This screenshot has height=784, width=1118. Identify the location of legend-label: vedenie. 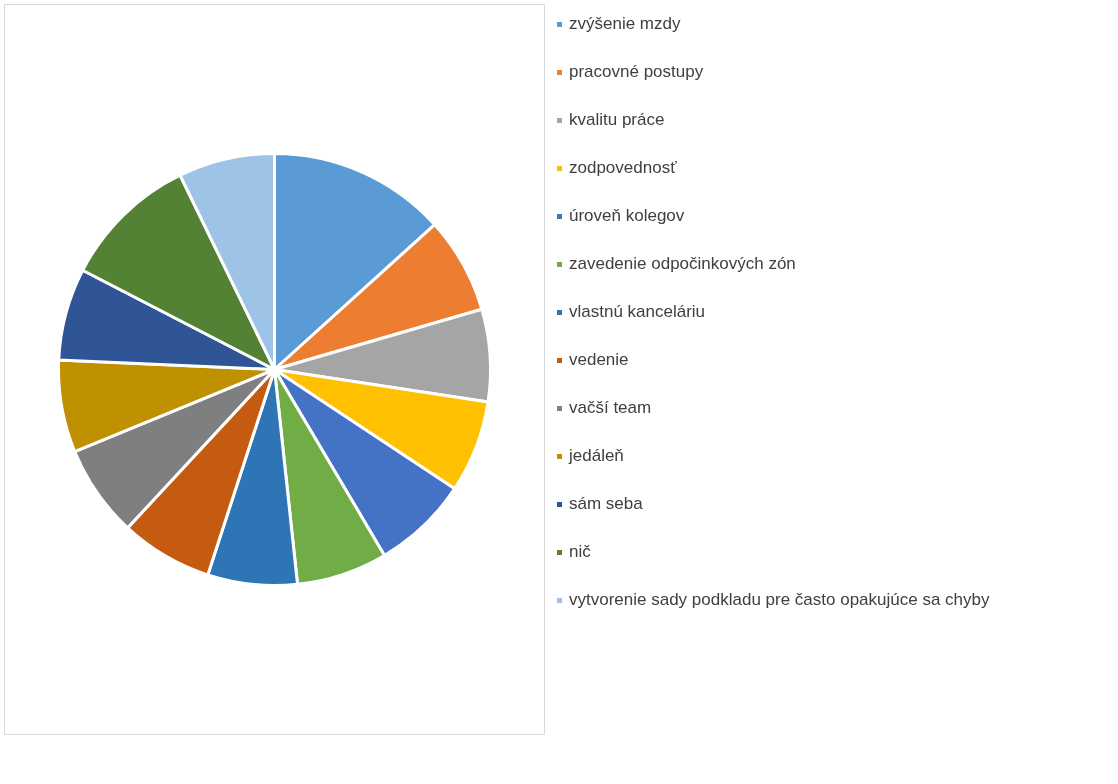
(599, 360).